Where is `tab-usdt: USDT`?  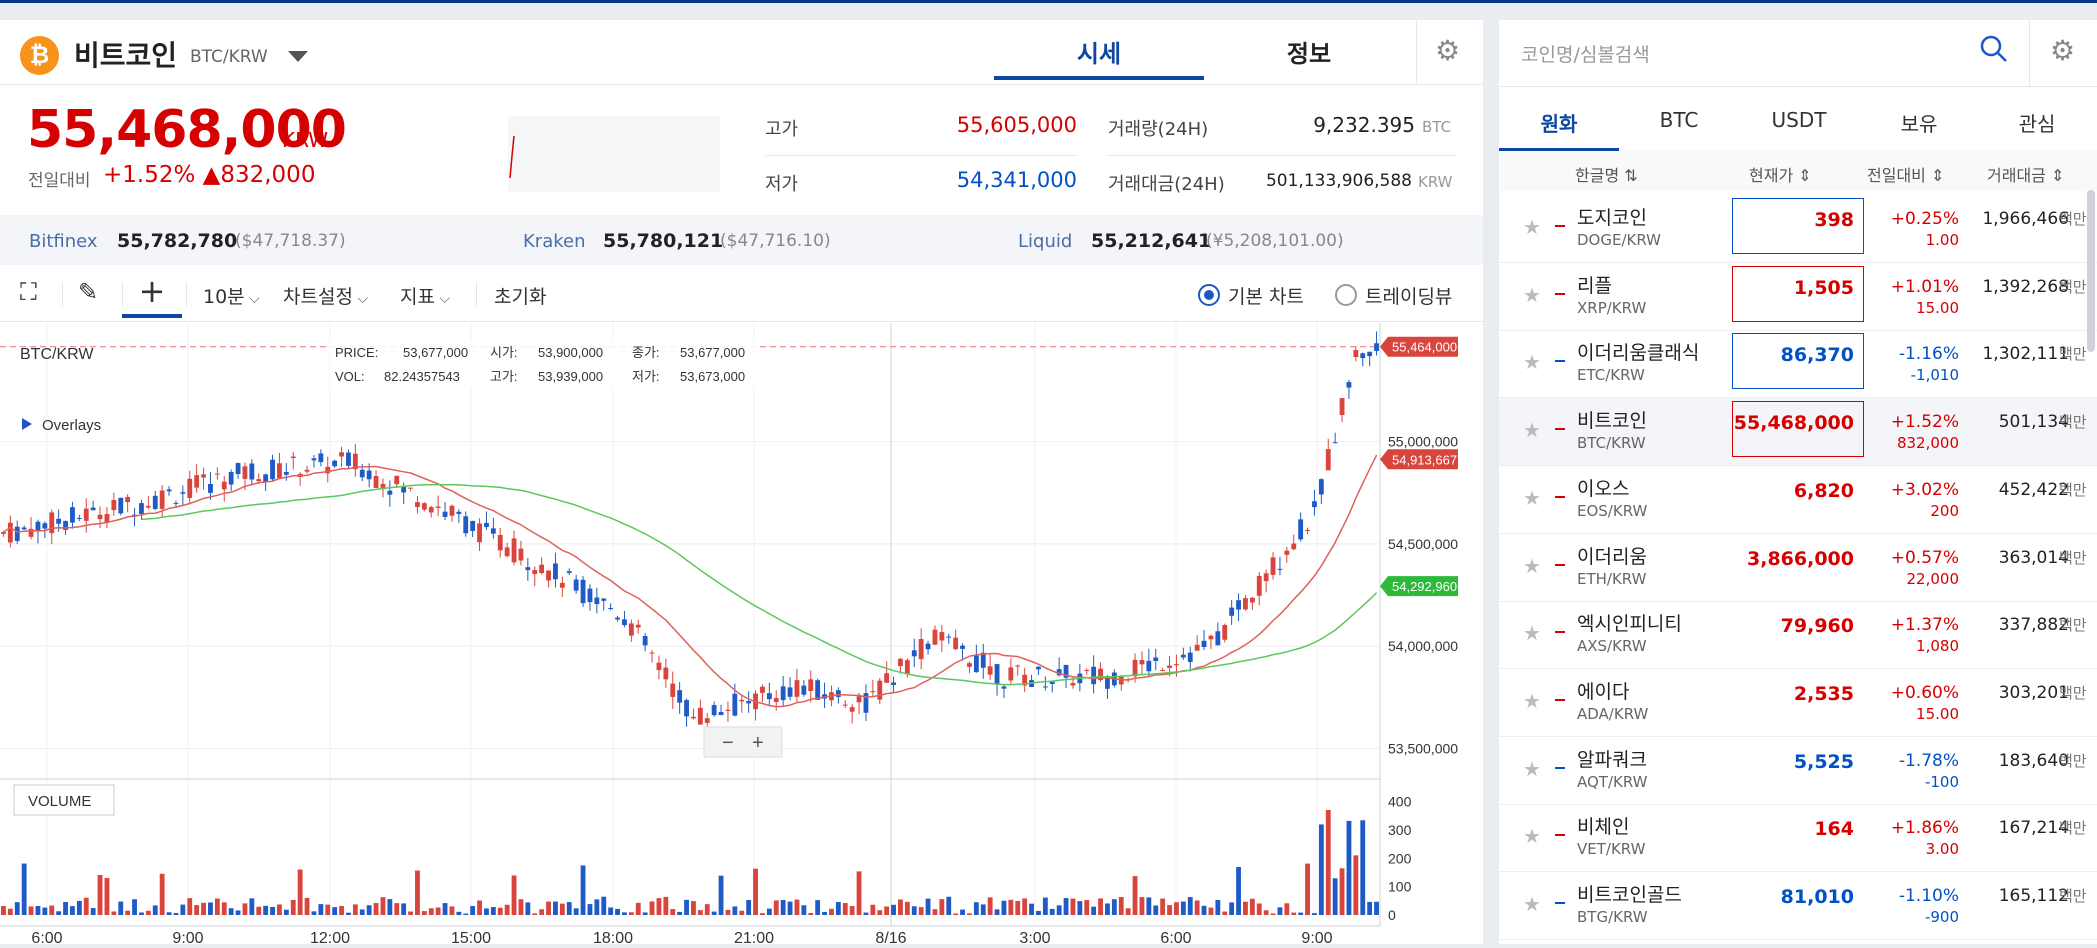 tab-usdt: USDT is located at coordinates (1799, 120).